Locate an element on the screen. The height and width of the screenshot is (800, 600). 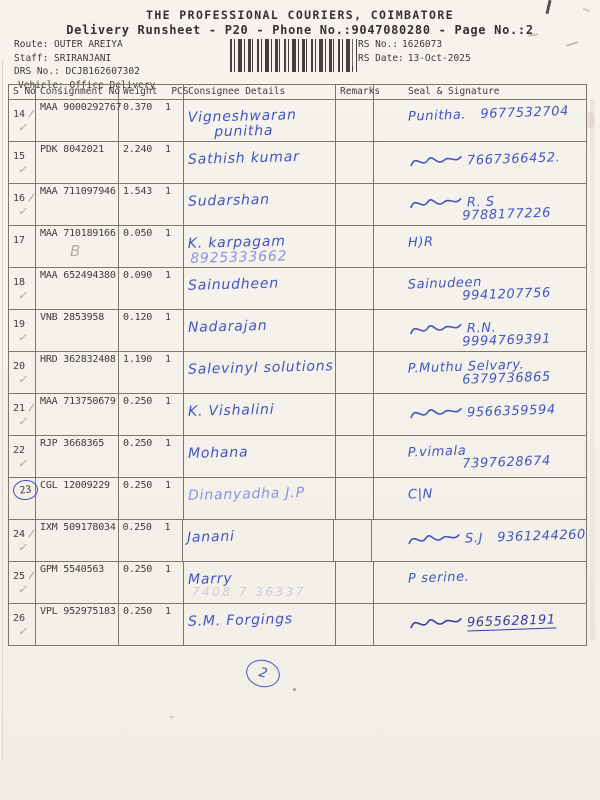
cell-consignment: HRD 362832408 is located at coordinates (77, 372).